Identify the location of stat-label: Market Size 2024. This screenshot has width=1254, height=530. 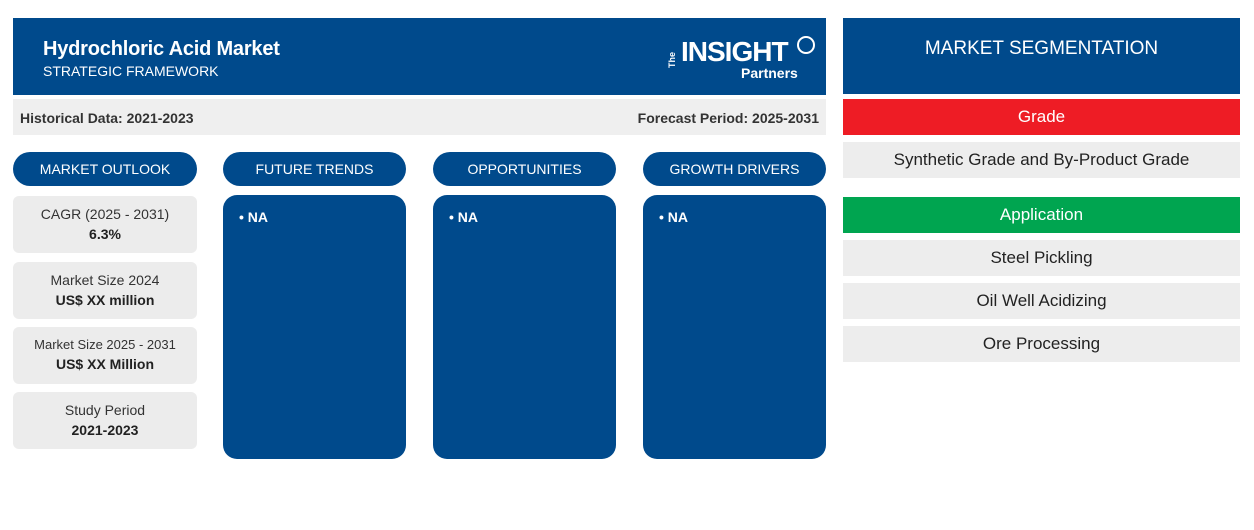
(105, 280).